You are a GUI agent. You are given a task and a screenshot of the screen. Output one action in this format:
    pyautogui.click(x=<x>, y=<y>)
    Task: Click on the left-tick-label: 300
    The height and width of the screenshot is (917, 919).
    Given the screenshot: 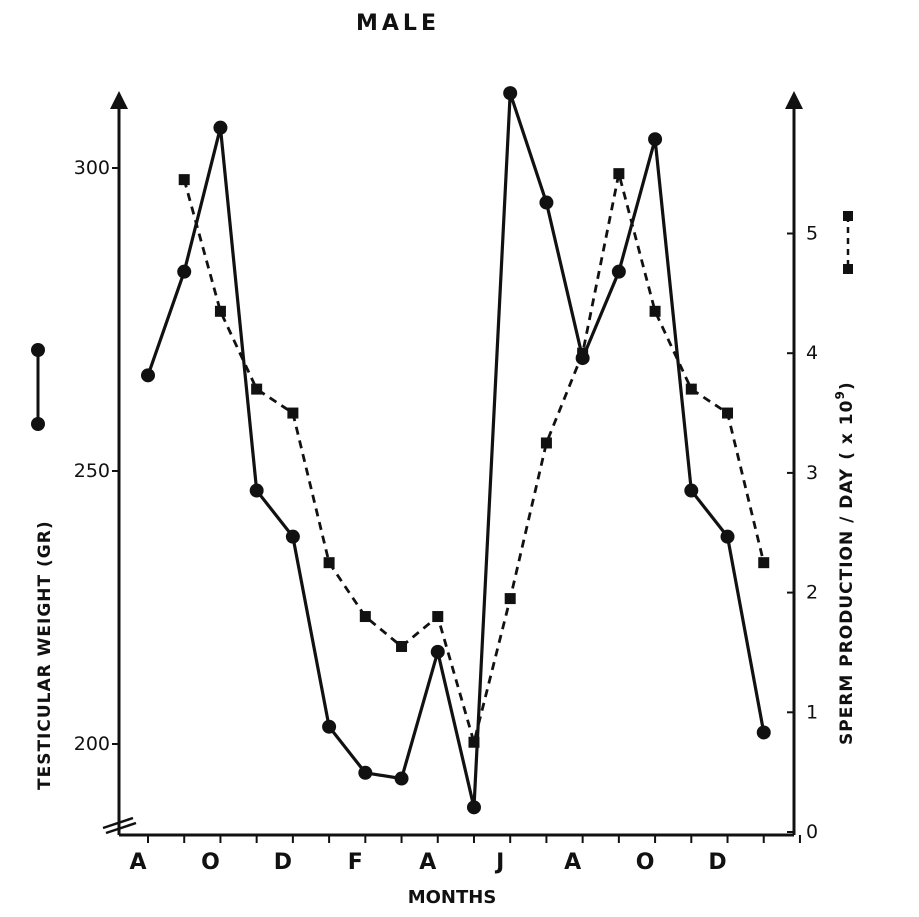 What is the action you would take?
    pyautogui.click(x=92, y=168)
    